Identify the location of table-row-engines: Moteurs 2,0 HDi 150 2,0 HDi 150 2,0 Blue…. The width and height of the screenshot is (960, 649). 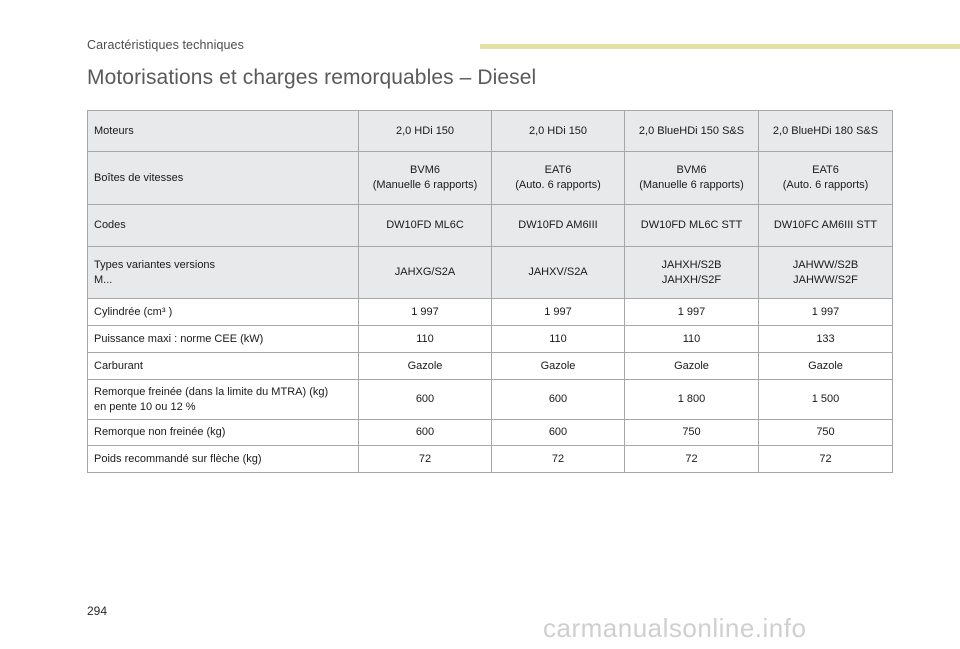
(490, 131).